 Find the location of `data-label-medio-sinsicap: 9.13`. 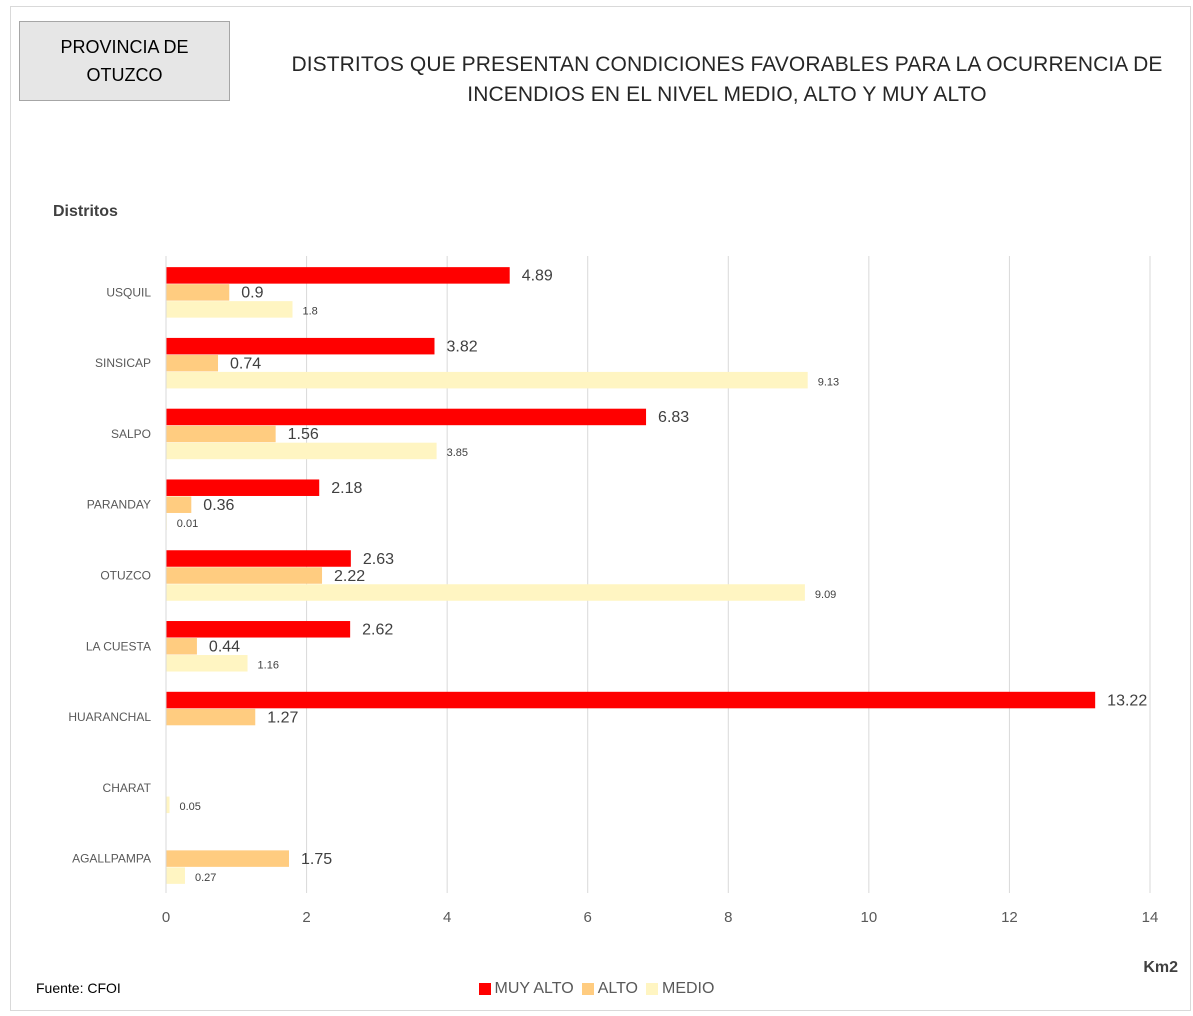

data-label-medio-sinsicap: 9.13 is located at coordinates (828, 382).